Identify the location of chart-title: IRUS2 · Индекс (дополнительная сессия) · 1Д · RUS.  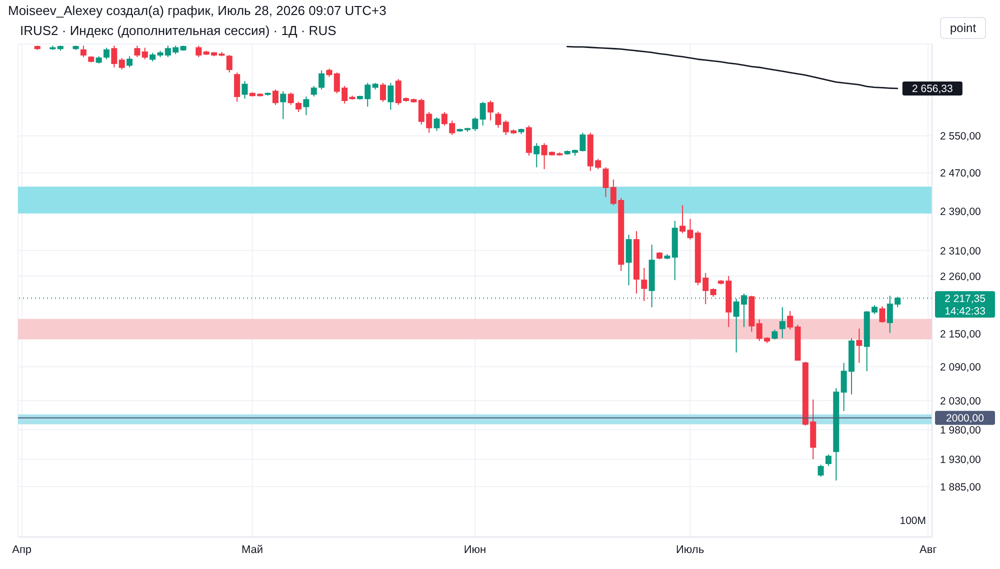
(178, 30).